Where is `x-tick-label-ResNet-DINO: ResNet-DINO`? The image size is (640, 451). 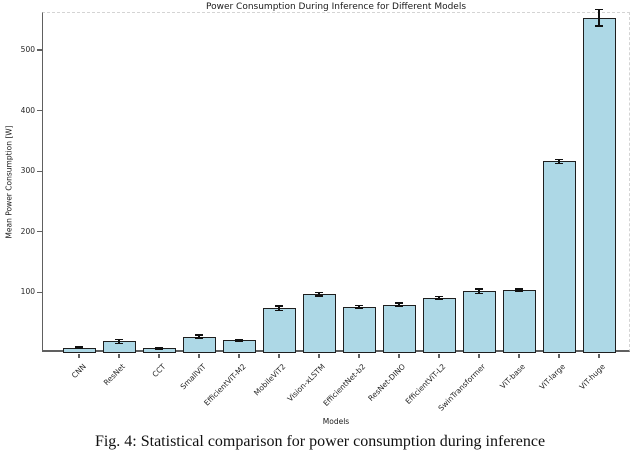 x-tick-label-ResNet-DINO: ResNet-DINO is located at coordinates (387, 382).